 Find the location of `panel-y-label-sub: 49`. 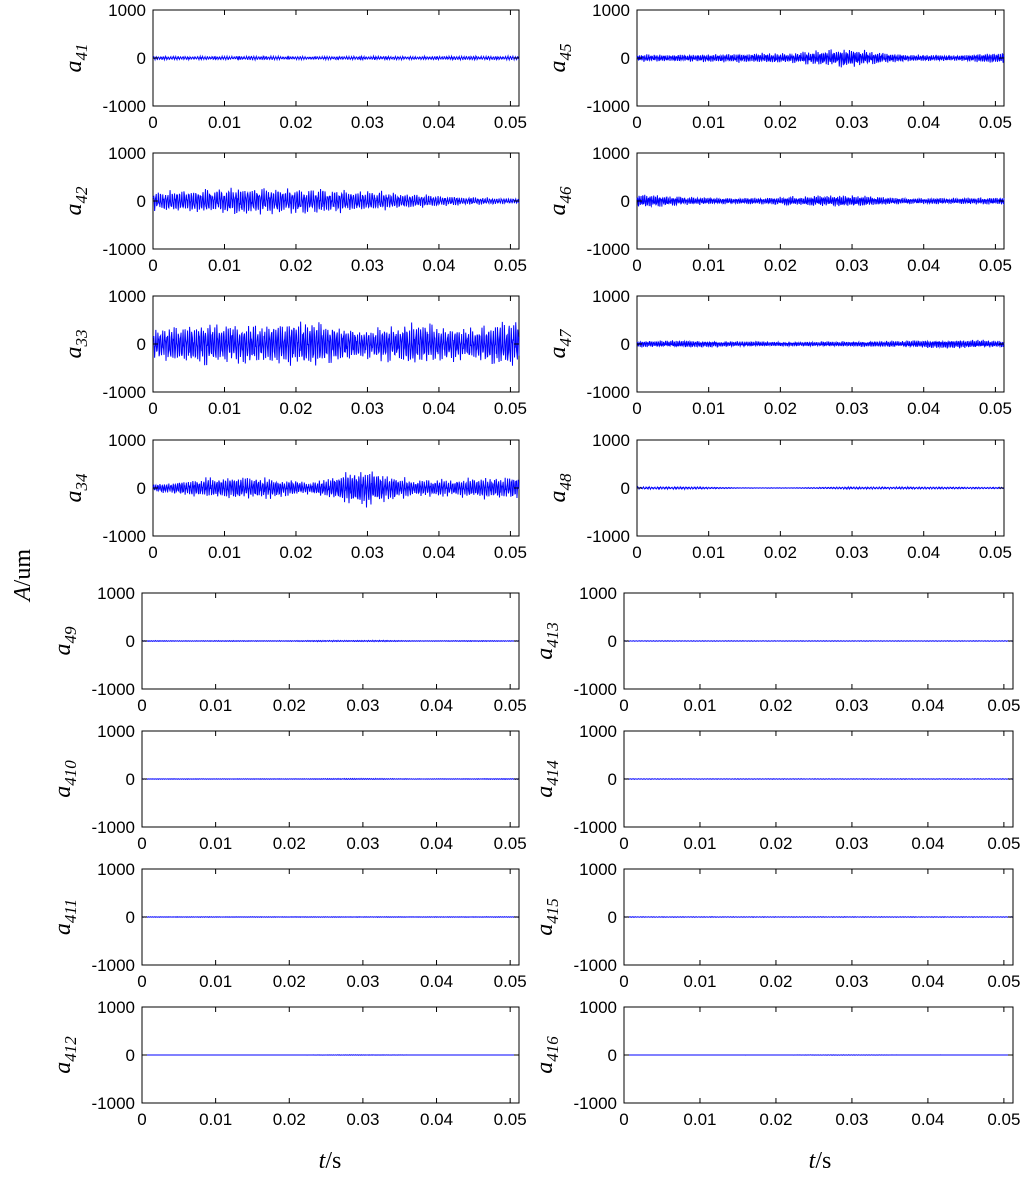

panel-y-label-sub: 49 is located at coordinates (70, 635).